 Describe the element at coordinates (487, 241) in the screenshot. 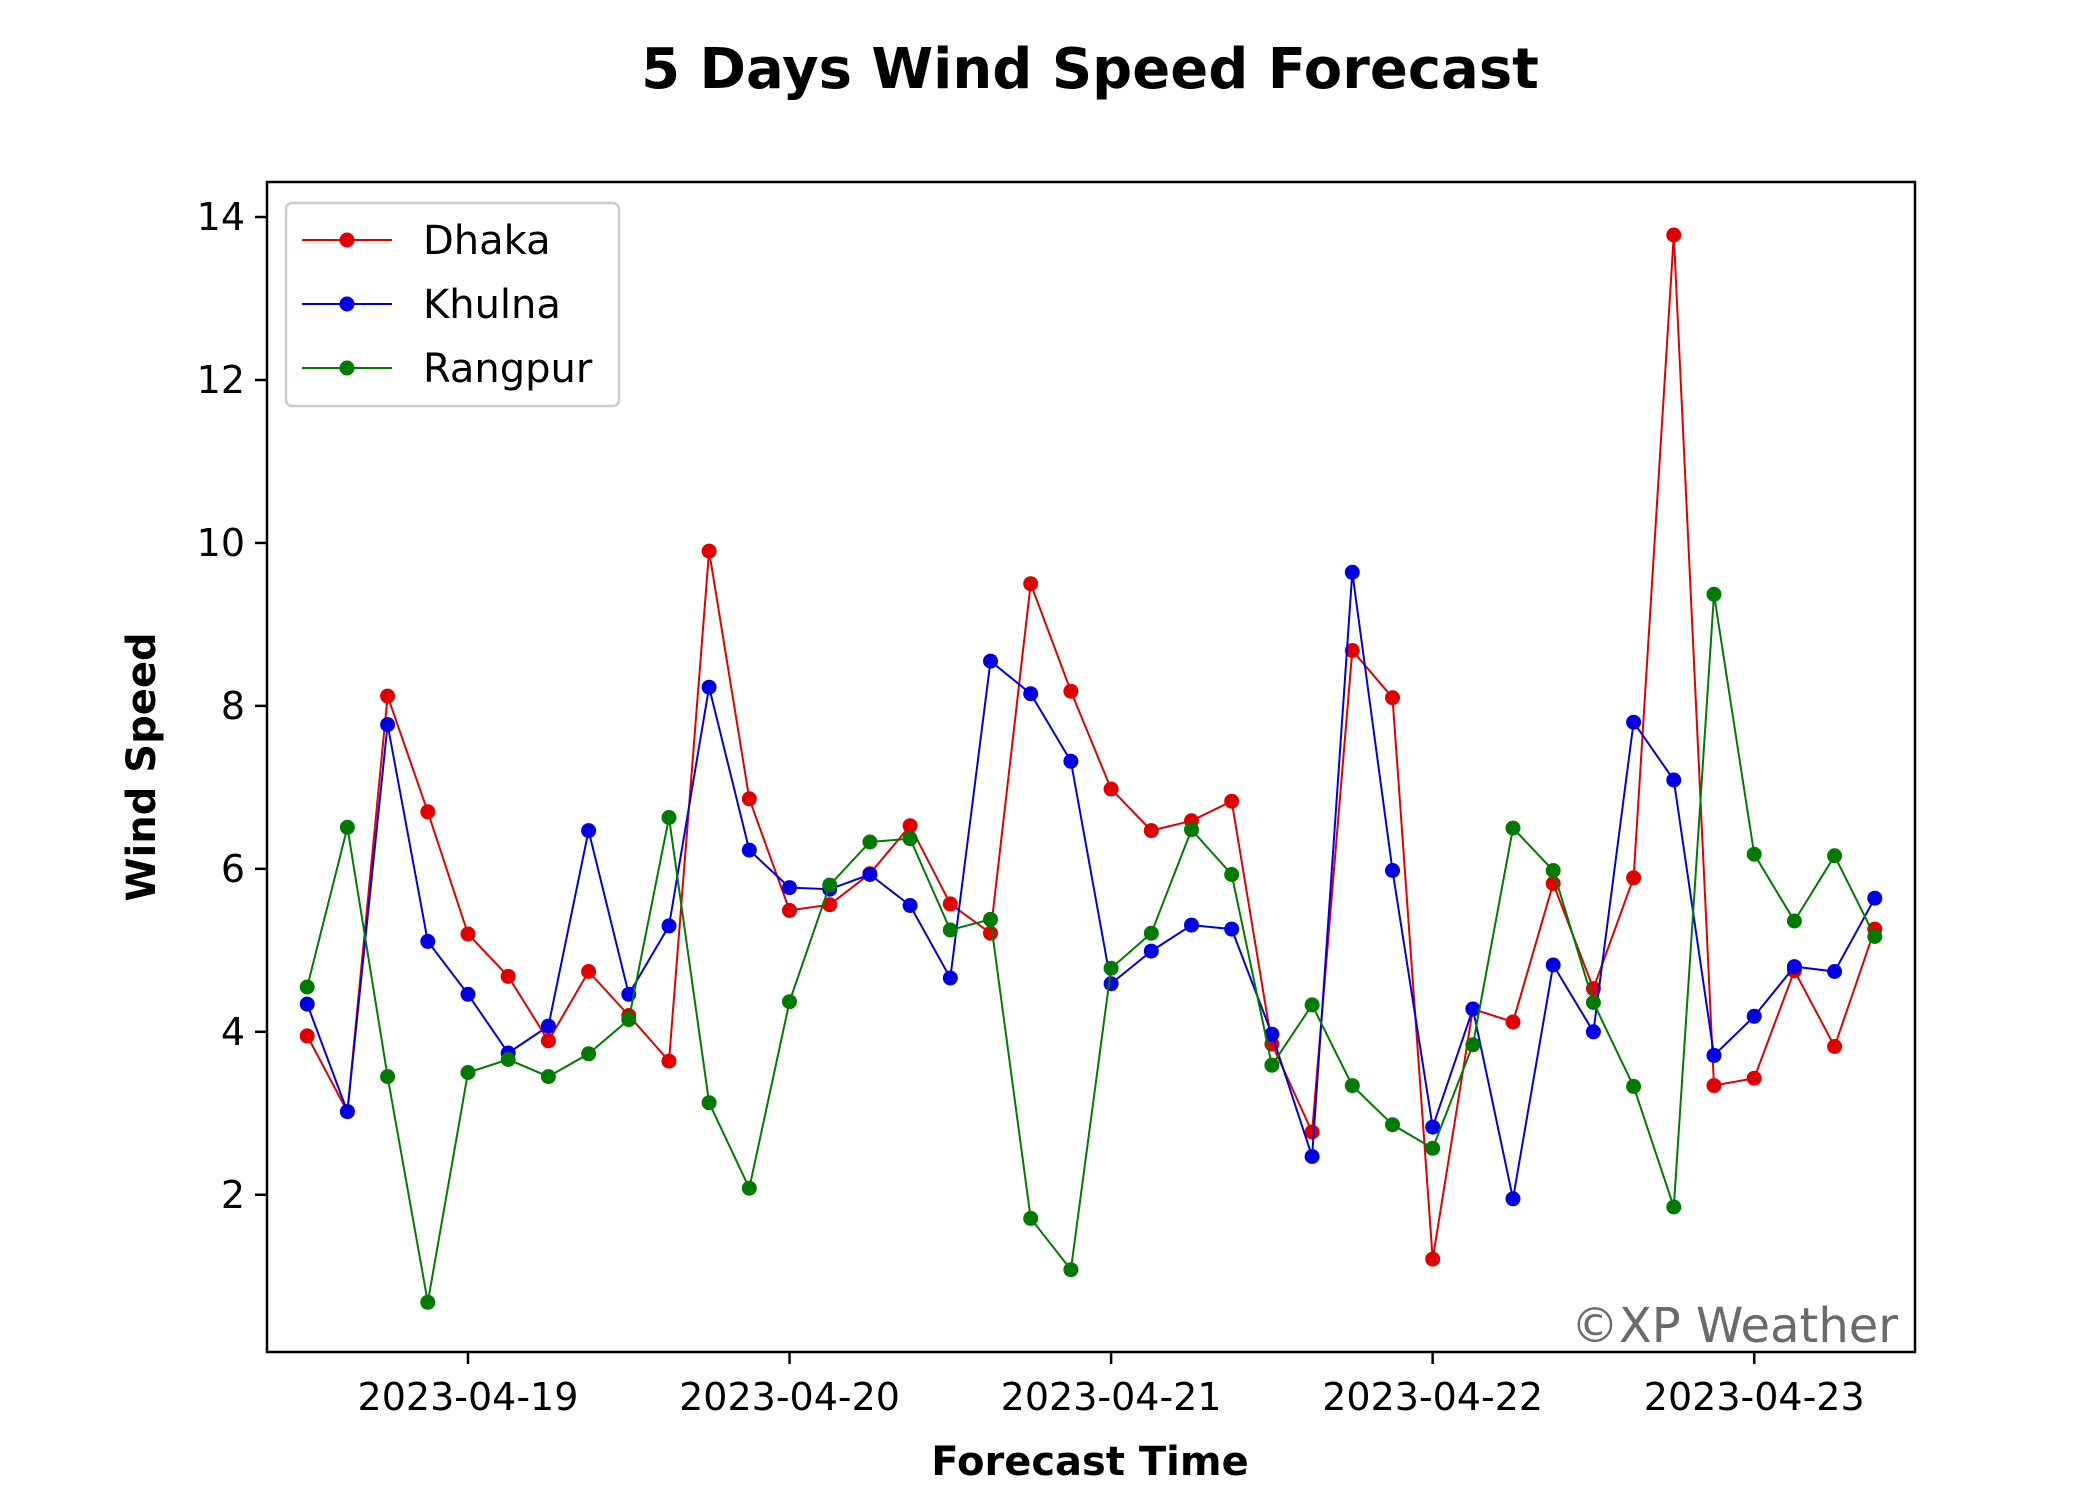

I see `legend-label-dhaka: Dhaka` at that location.